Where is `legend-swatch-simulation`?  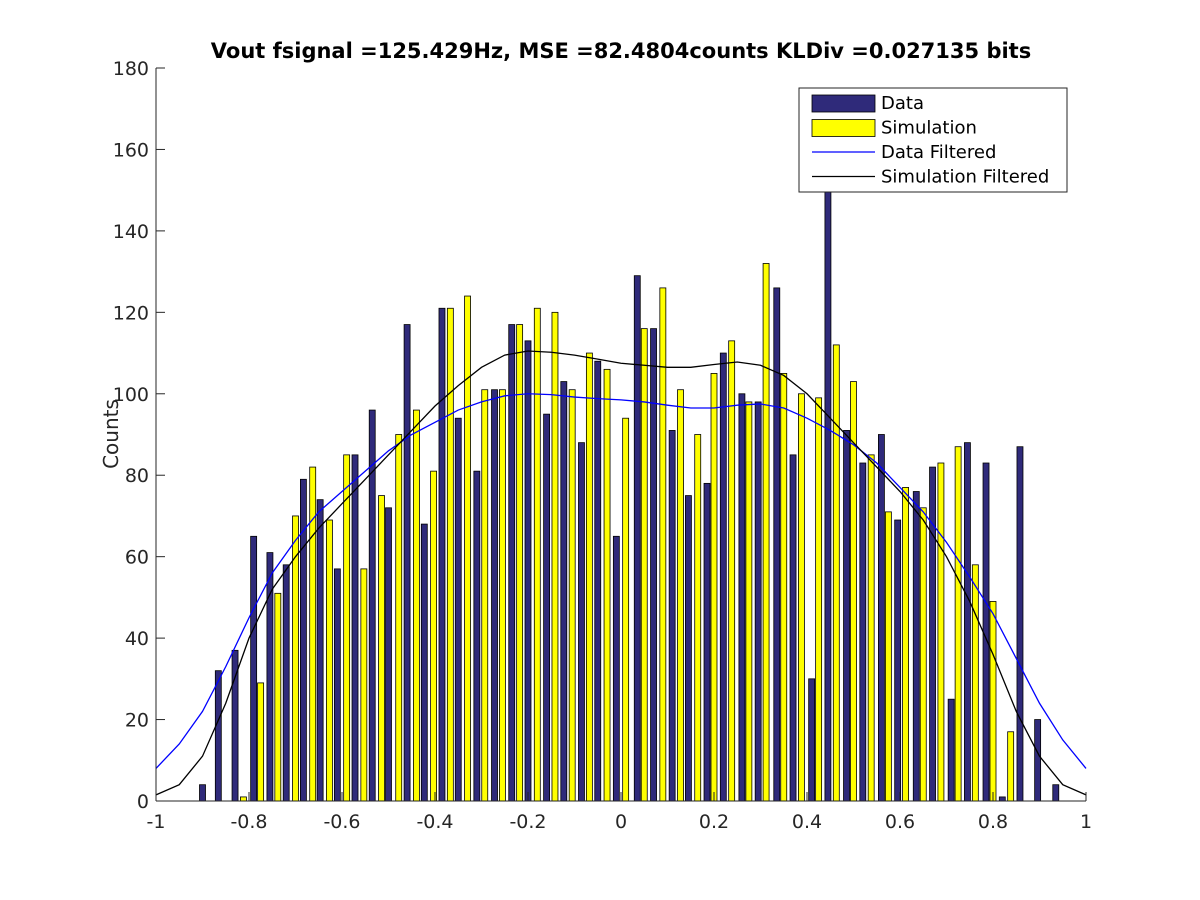
legend-swatch-simulation is located at coordinates (843, 128).